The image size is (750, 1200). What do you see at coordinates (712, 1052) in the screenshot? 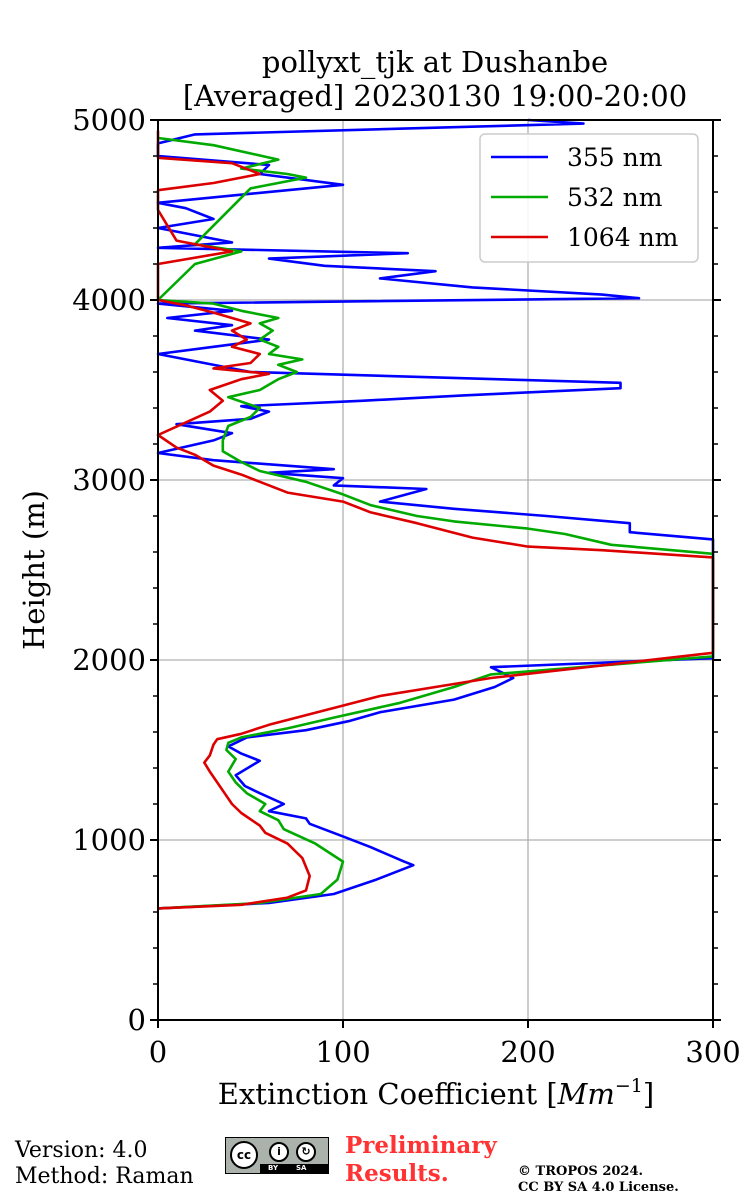
I see `x-tick-label: 300` at bounding box center [712, 1052].